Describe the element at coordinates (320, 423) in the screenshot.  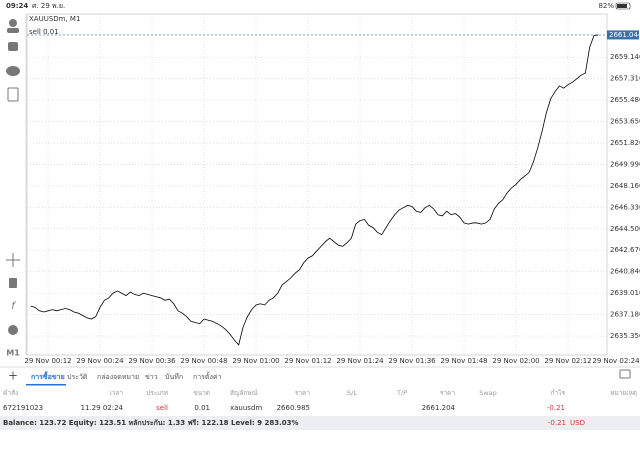
I see `balance-bar` at that location.